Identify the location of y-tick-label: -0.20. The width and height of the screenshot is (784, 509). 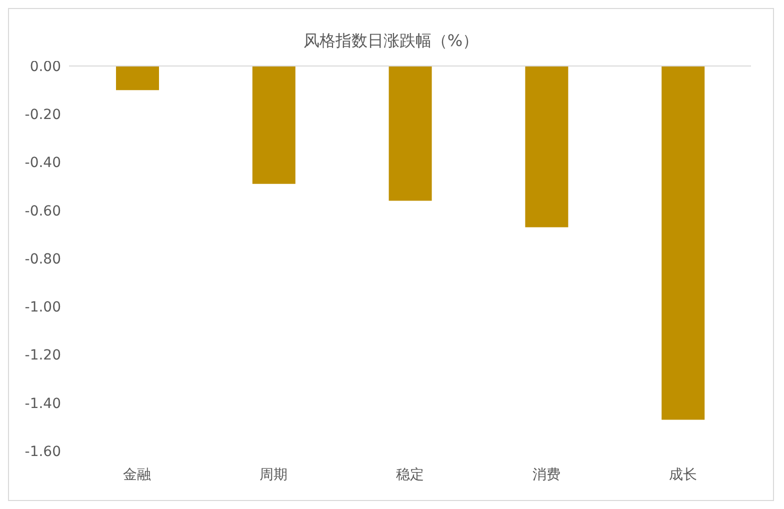
(42, 115).